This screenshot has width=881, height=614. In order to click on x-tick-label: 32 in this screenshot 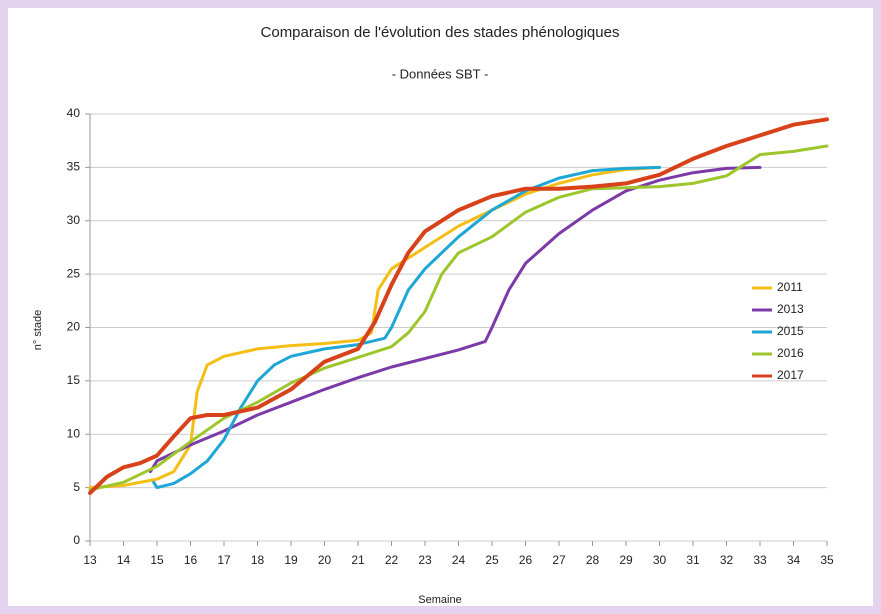, I will do `click(727, 560)`.